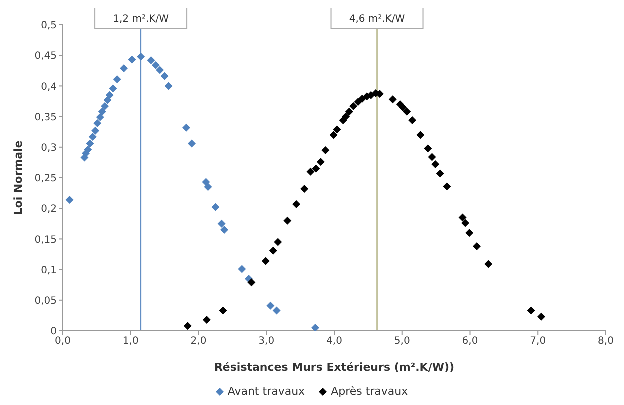 The width and height of the screenshot is (624, 405). What do you see at coordinates (49, 148) in the screenshot?
I see `y-tick-label: 0,3` at bounding box center [49, 148].